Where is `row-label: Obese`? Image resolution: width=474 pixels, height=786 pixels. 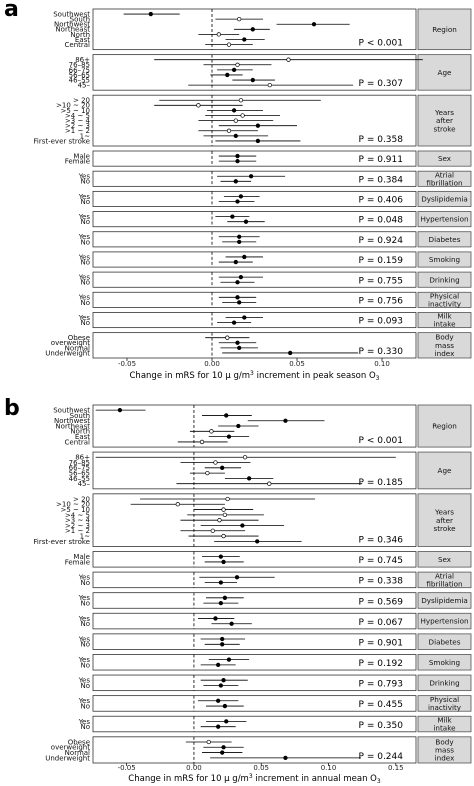
row-label: Obese is located at coordinates (79, 742).